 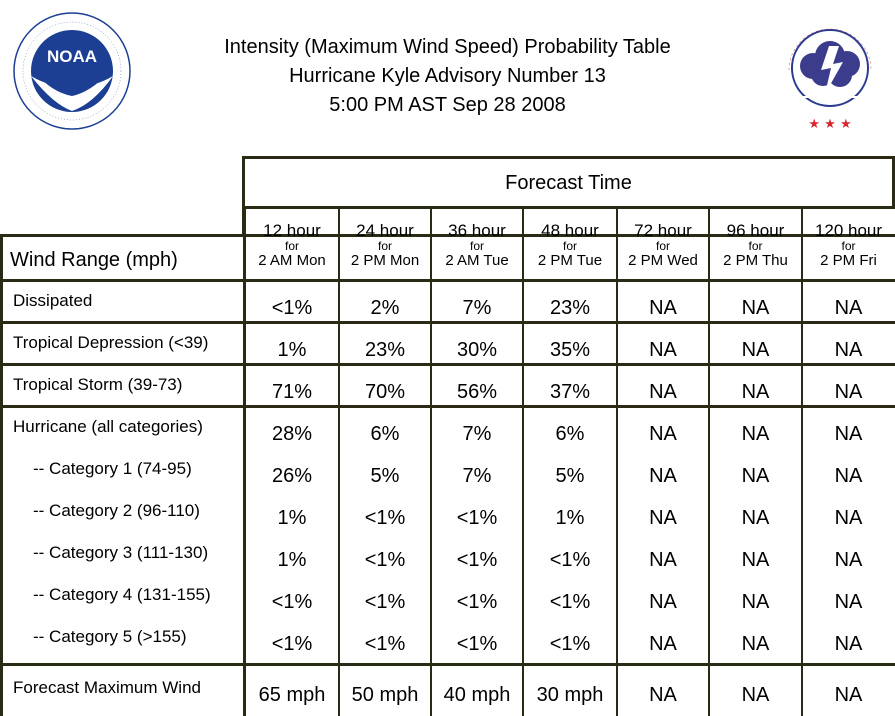 What do you see at coordinates (110, 636) in the screenshot?
I see `row-label: -- Category 5 (>155)` at bounding box center [110, 636].